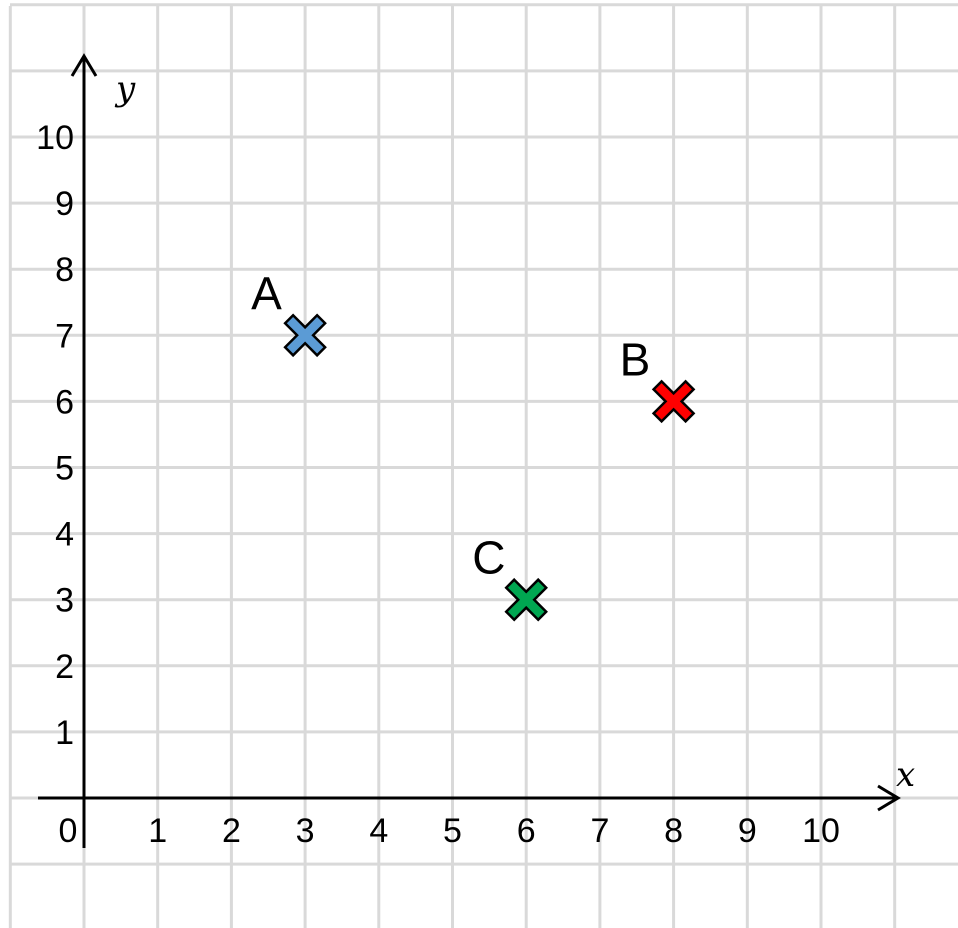 Image resolution: width=958 pixels, height=928 pixels. What do you see at coordinates (68, 831) in the screenshot?
I see `origin-label: 0` at bounding box center [68, 831].